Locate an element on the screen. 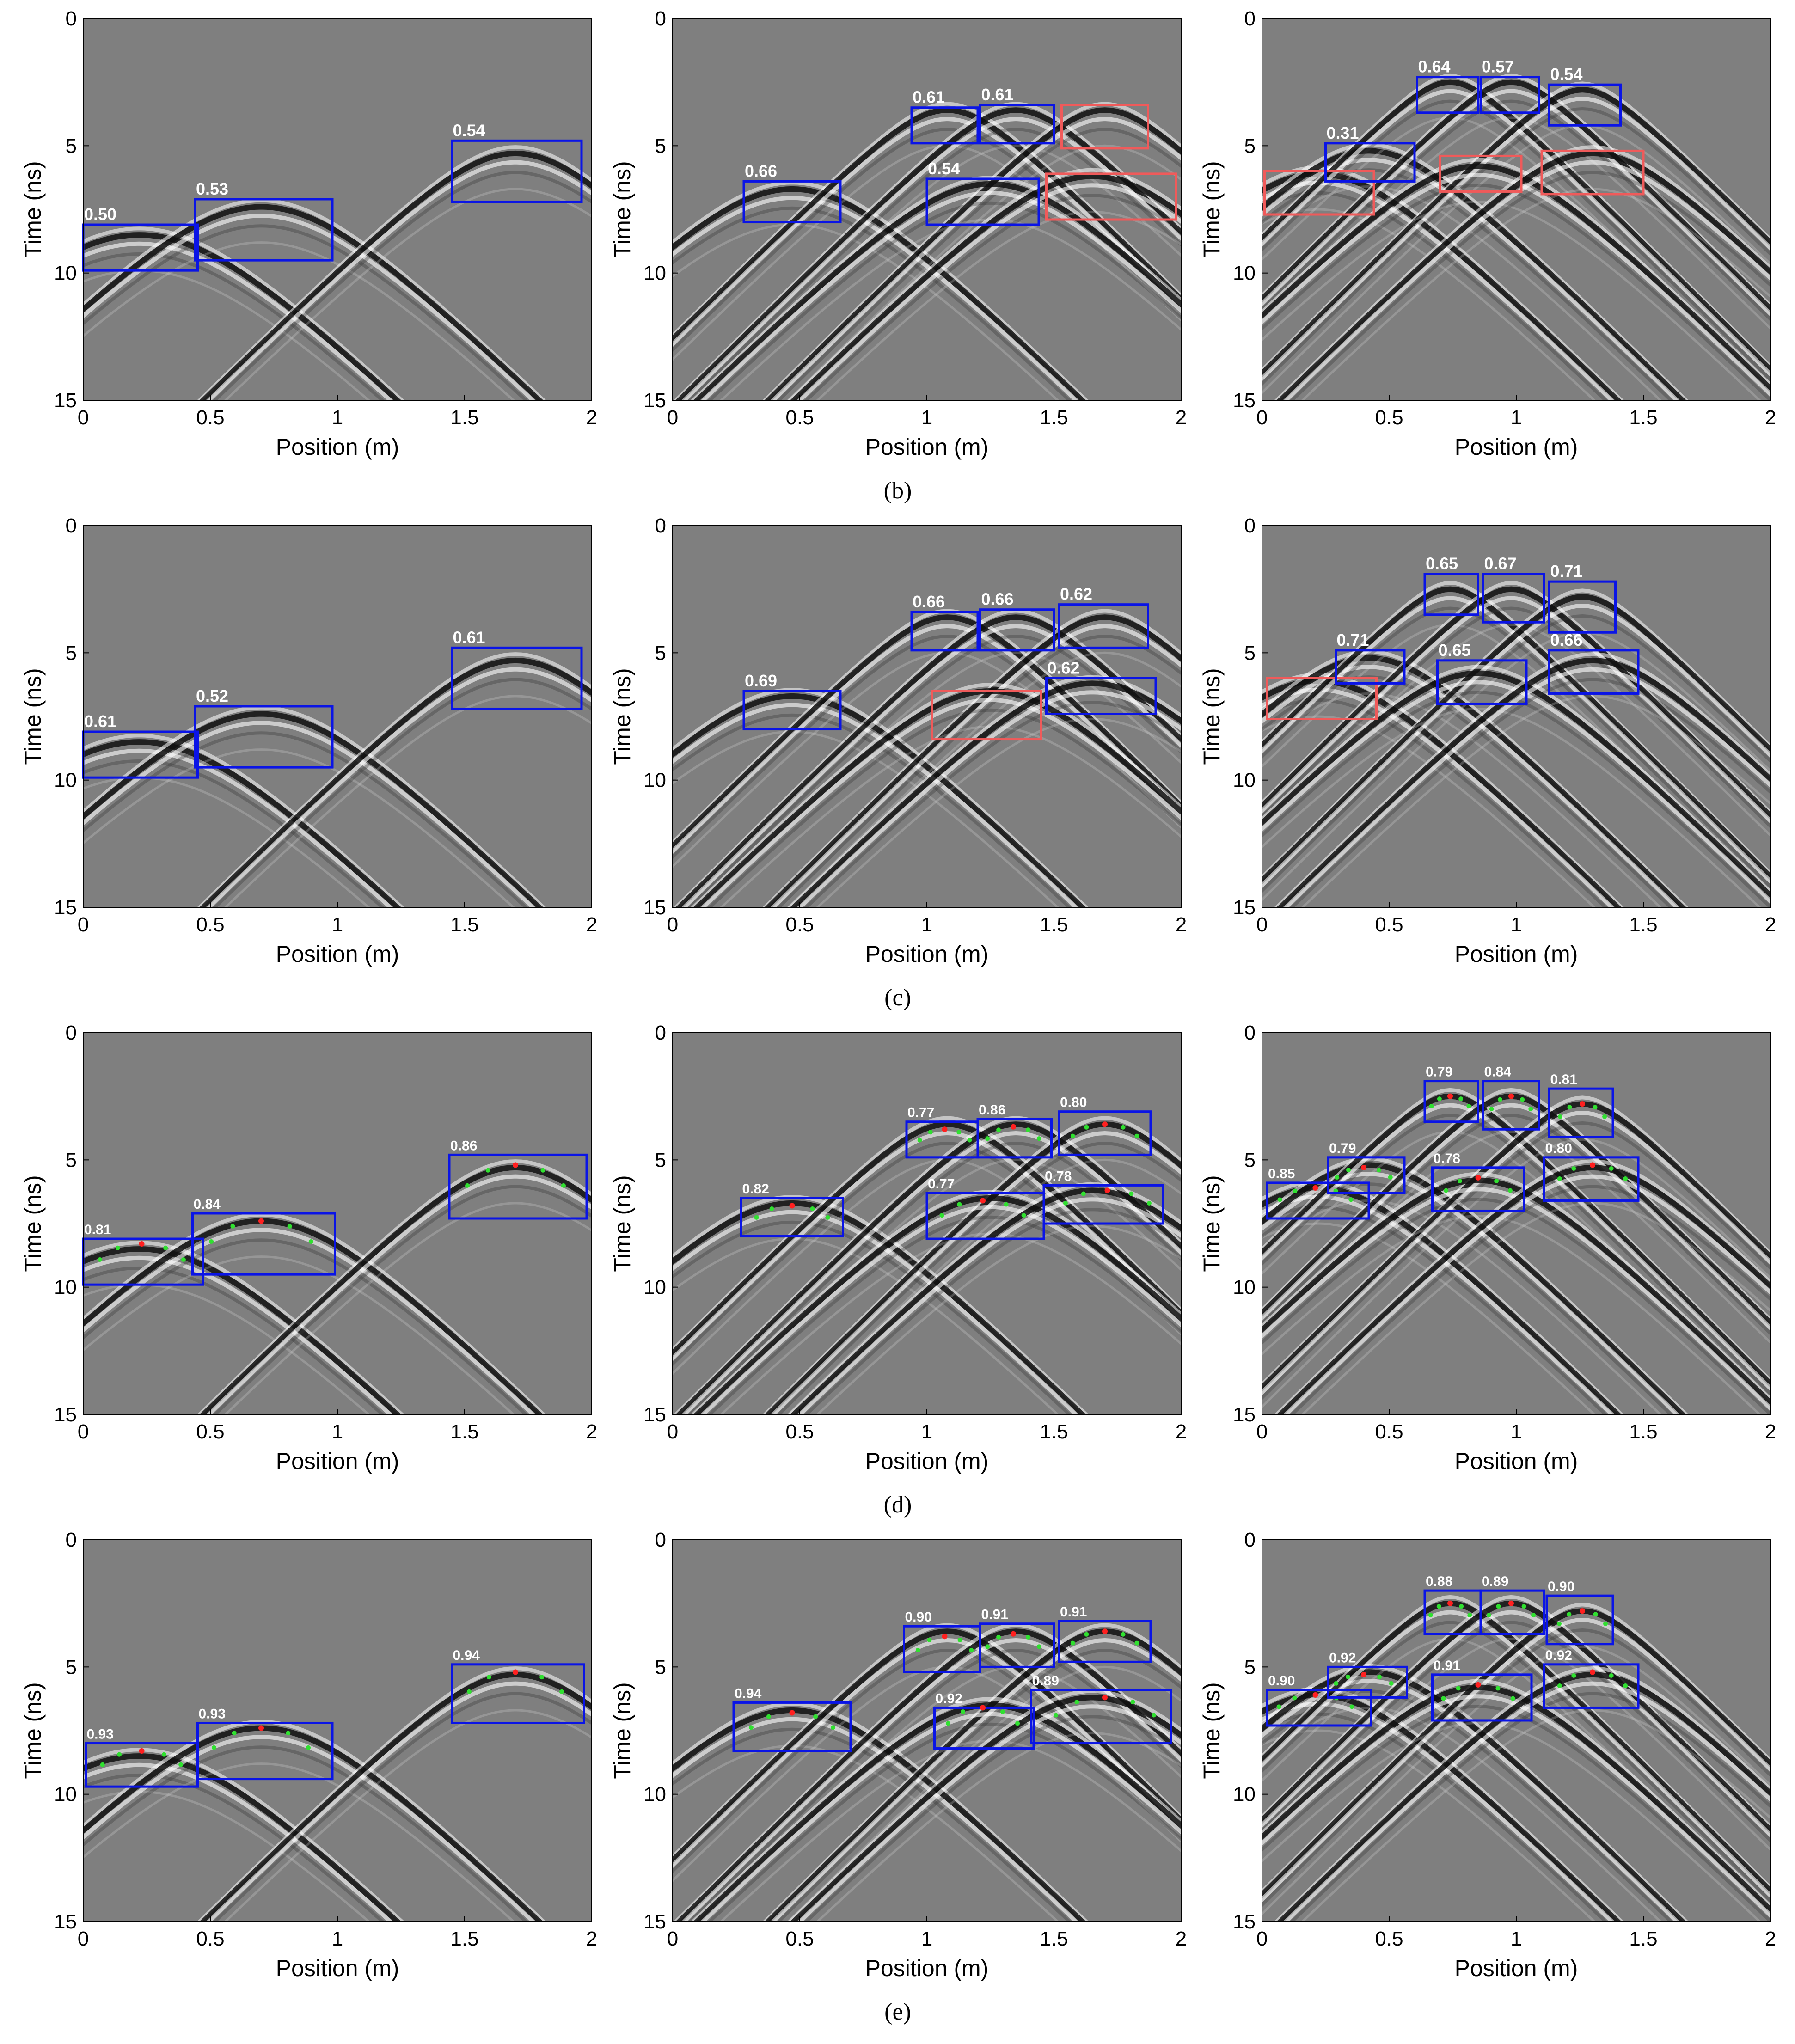  reflections is located at coordinates (337, 779).